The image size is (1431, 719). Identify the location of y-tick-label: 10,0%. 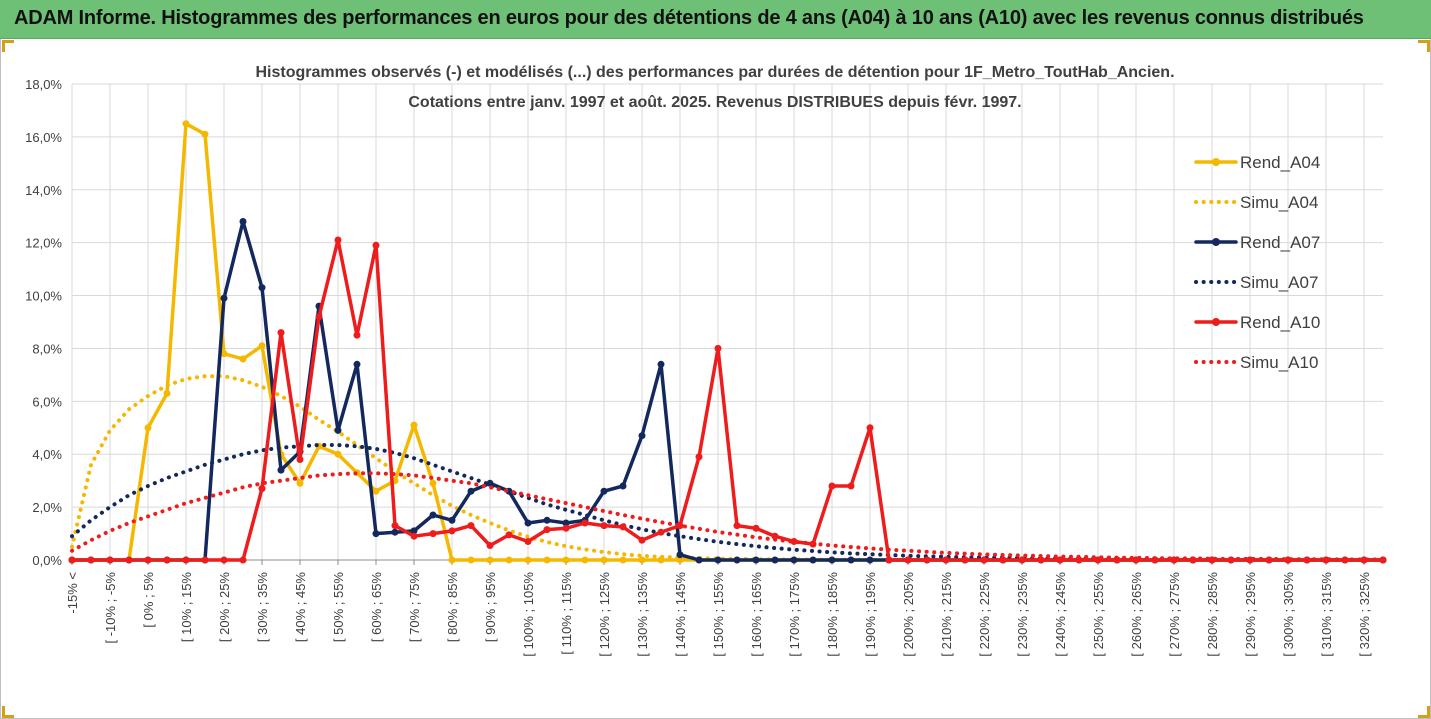
(43, 296).